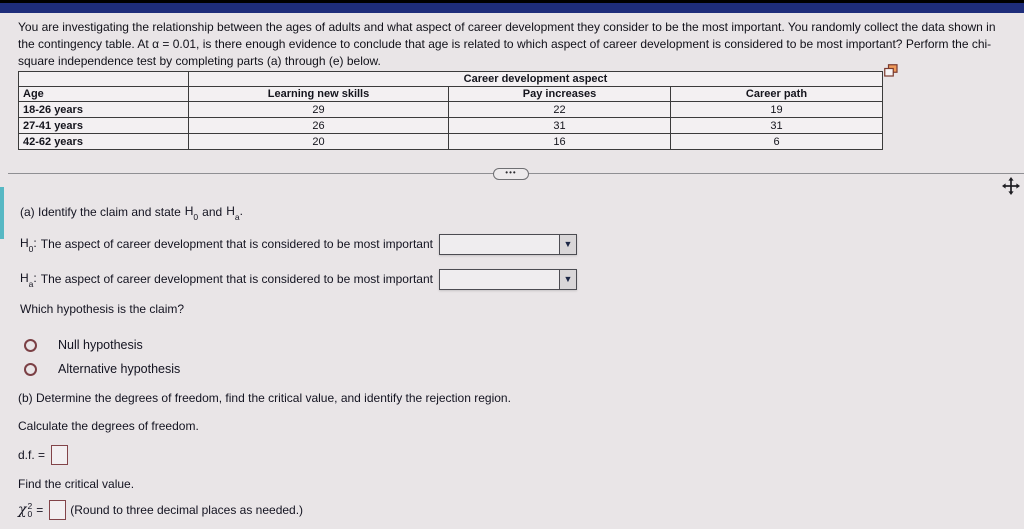 The image size is (1024, 529). What do you see at coordinates (559, 141) in the screenshot?
I see `table-cell: 16` at bounding box center [559, 141].